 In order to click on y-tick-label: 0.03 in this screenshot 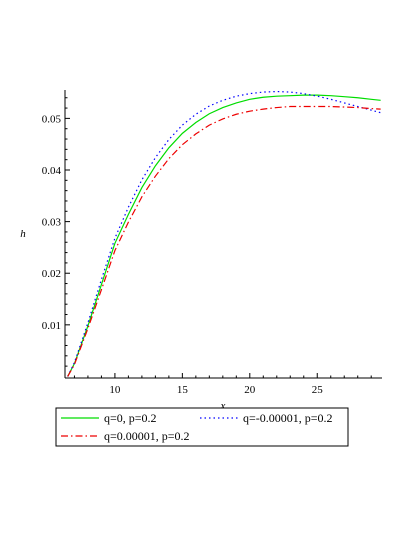, I will do `click(52, 223)`.